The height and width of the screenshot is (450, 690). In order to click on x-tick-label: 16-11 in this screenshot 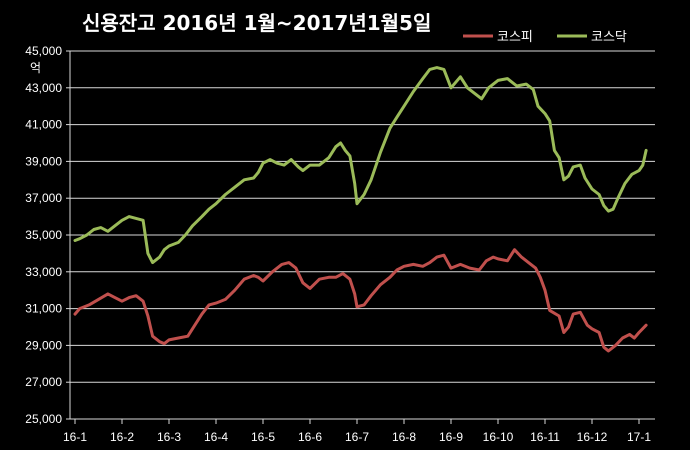, I will do `click(545, 437)`.